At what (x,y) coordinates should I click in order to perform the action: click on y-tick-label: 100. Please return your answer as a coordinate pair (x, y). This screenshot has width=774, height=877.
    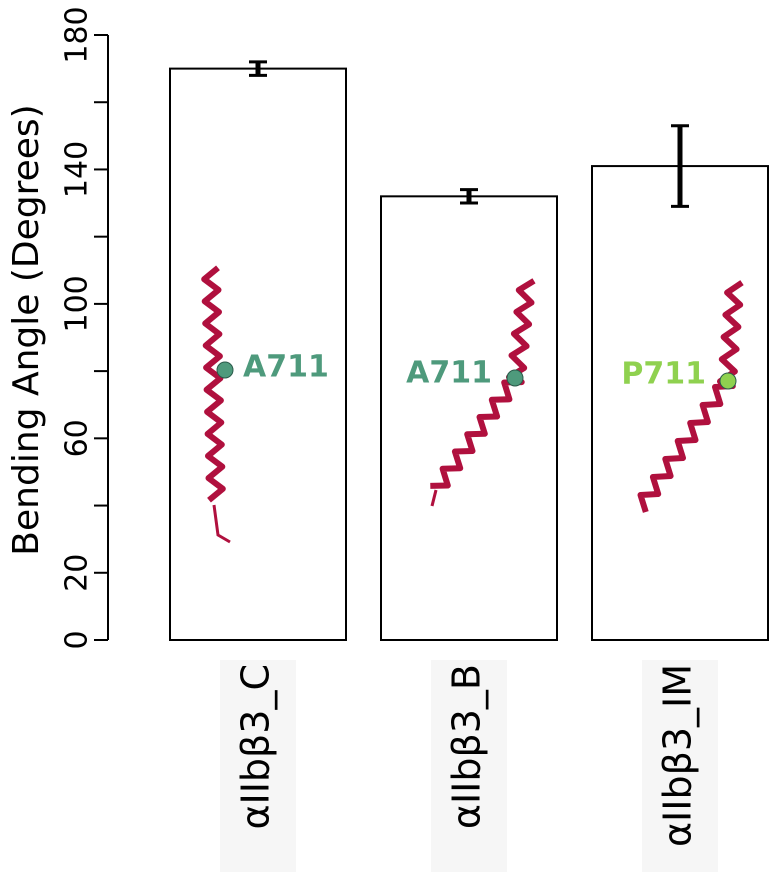
    Looking at the image, I should click on (77, 303).